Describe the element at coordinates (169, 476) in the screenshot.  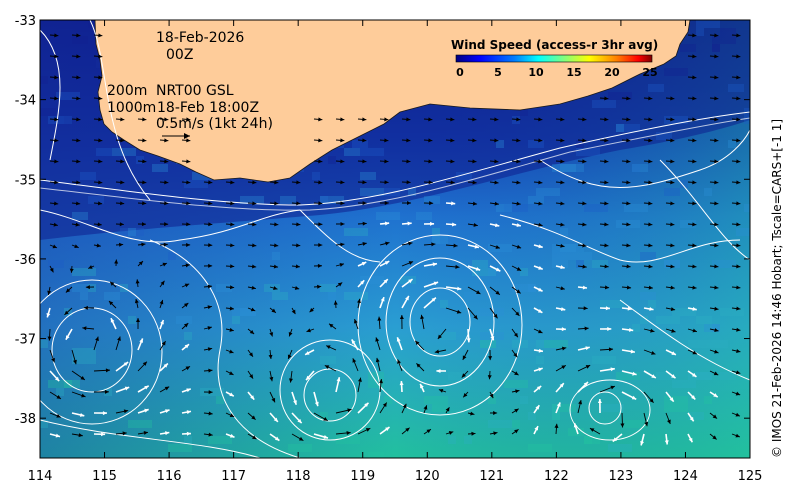
I see `x-tick-label: 116` at that location.